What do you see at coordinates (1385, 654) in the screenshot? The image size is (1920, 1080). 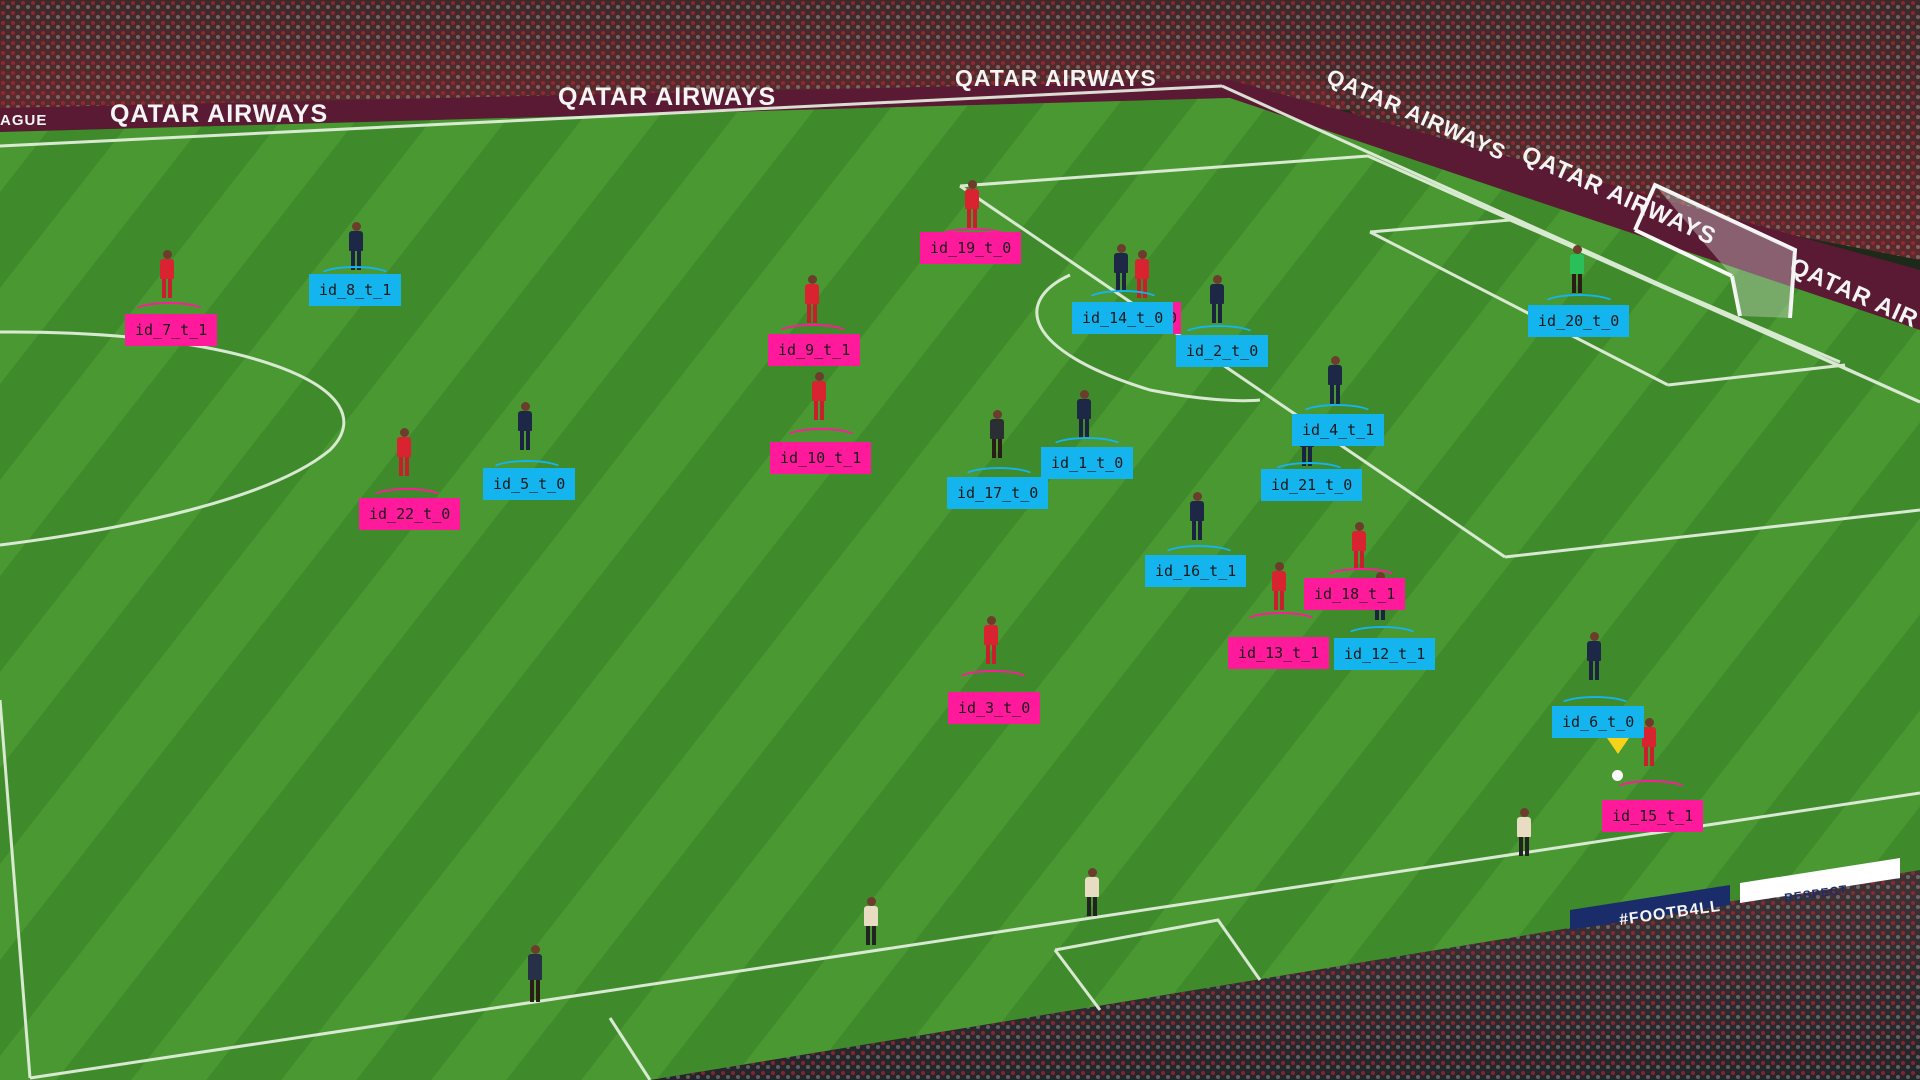 I see `track-label: id_12_t_1` at bounding box center [1385, 654].